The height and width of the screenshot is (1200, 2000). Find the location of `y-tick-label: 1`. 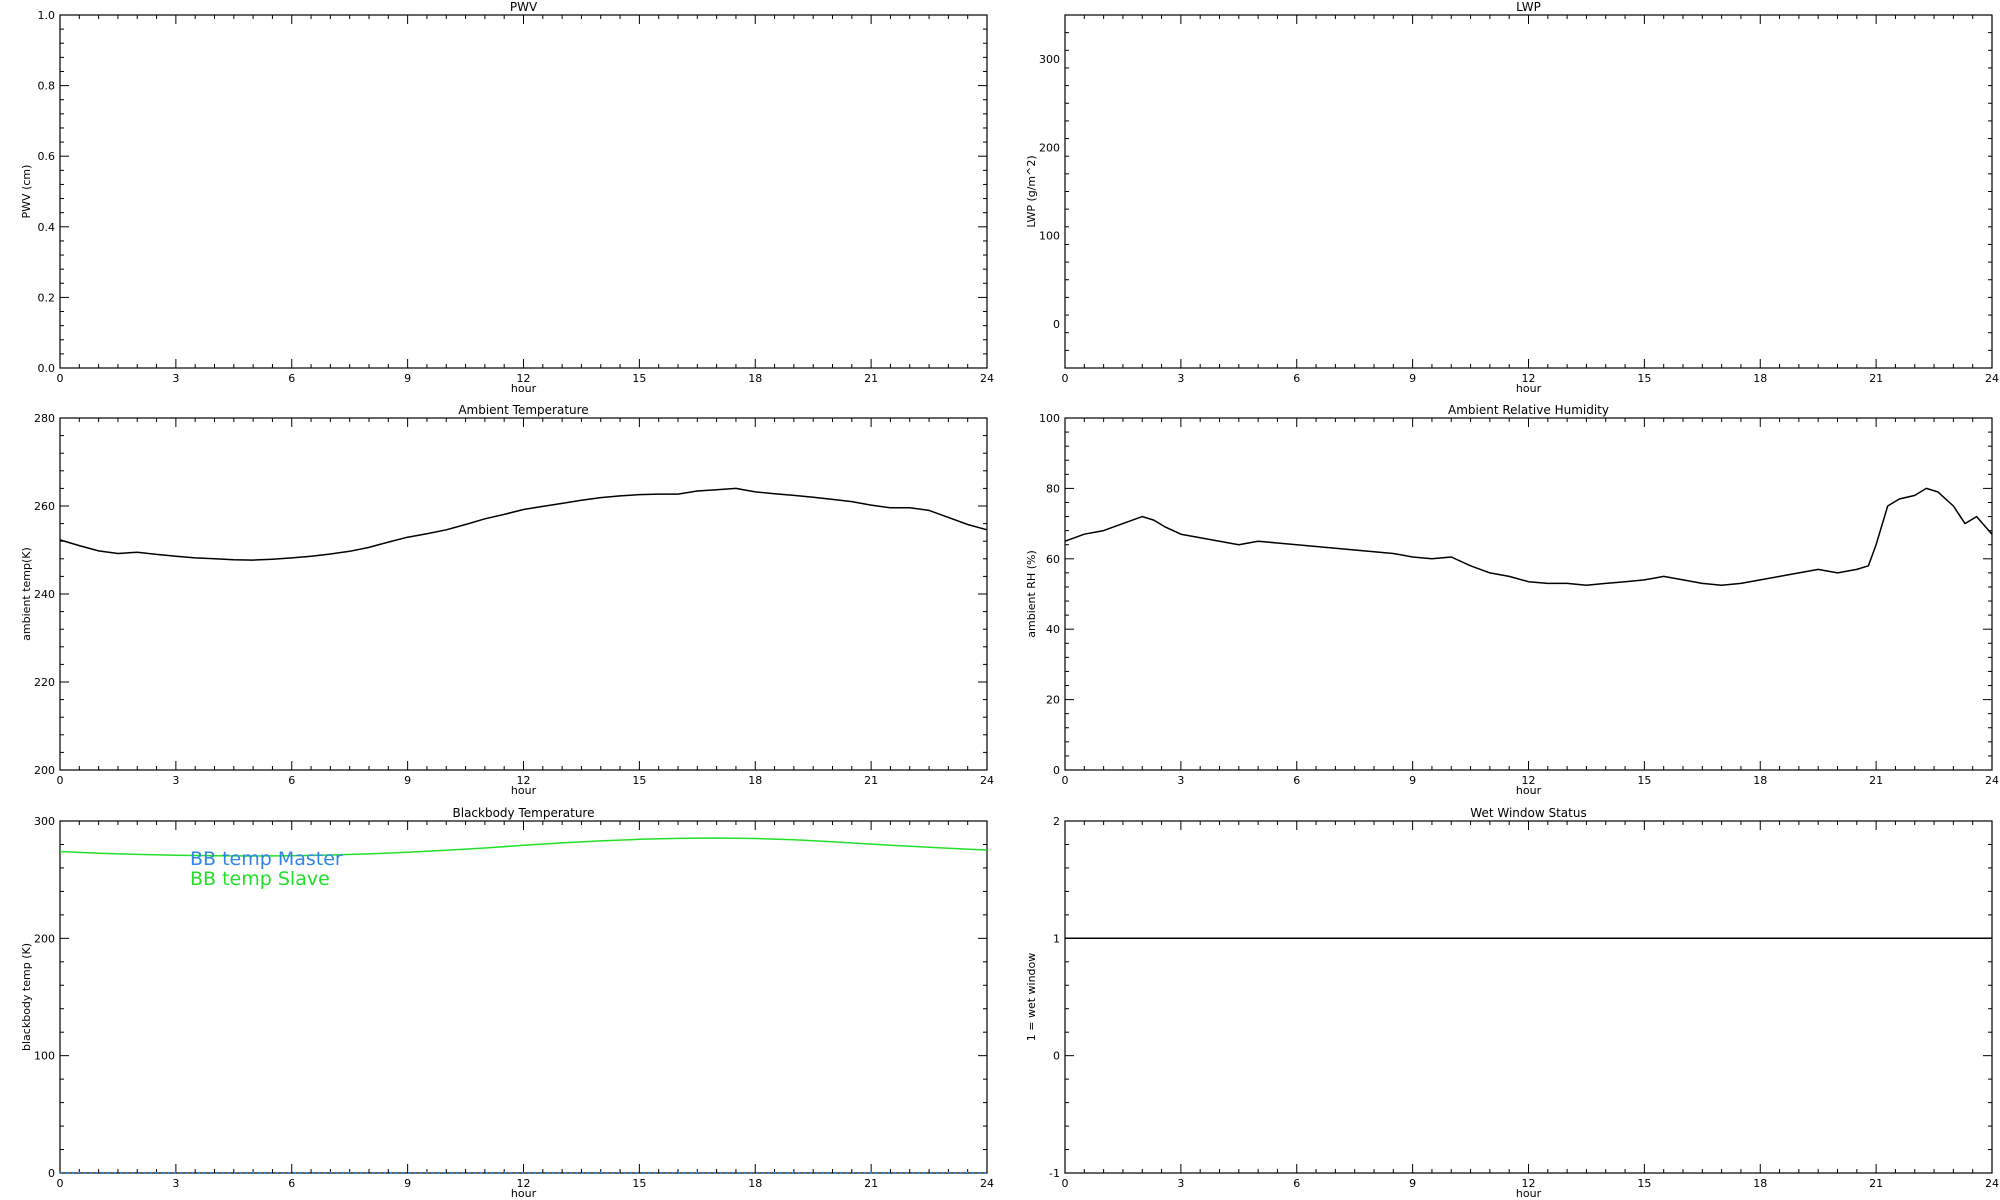

y-tick-label: 1 is located at coordinates (1056, 938).